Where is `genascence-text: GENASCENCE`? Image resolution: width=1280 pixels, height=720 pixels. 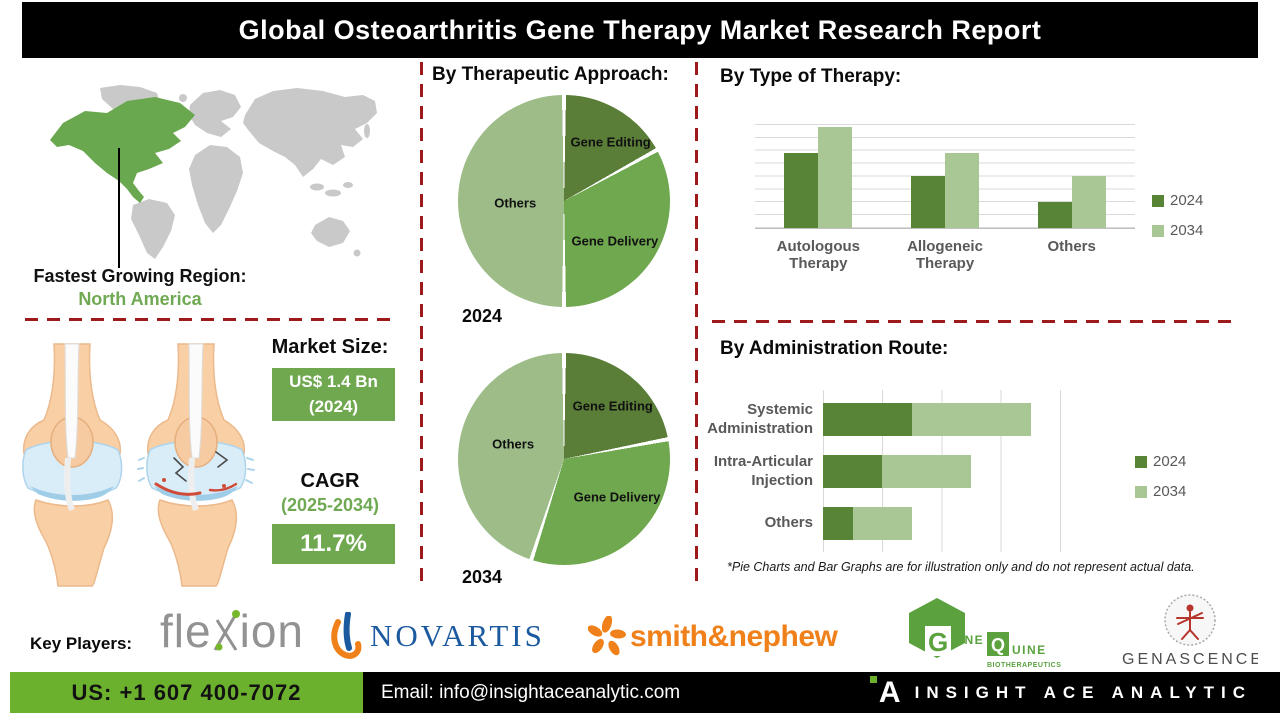
genascence-text: GENASCENCE is located at coordinates (1190, 659).